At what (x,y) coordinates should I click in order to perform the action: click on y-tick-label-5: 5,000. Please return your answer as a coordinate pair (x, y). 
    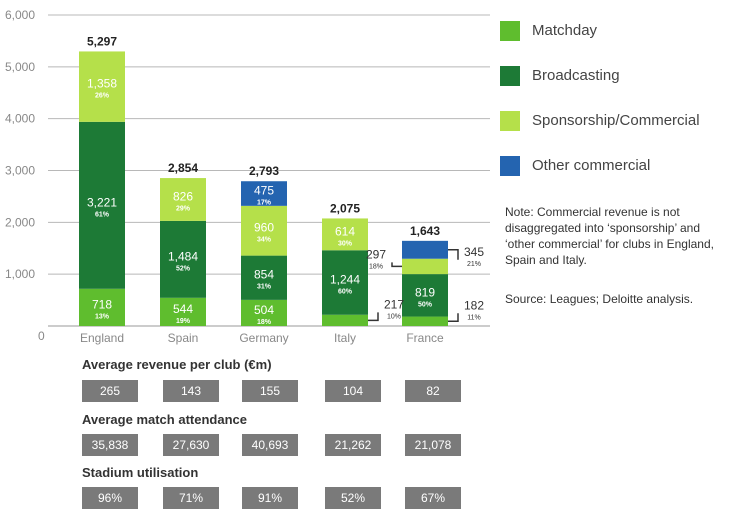
    Looking at the image, I should click on (20, 67).